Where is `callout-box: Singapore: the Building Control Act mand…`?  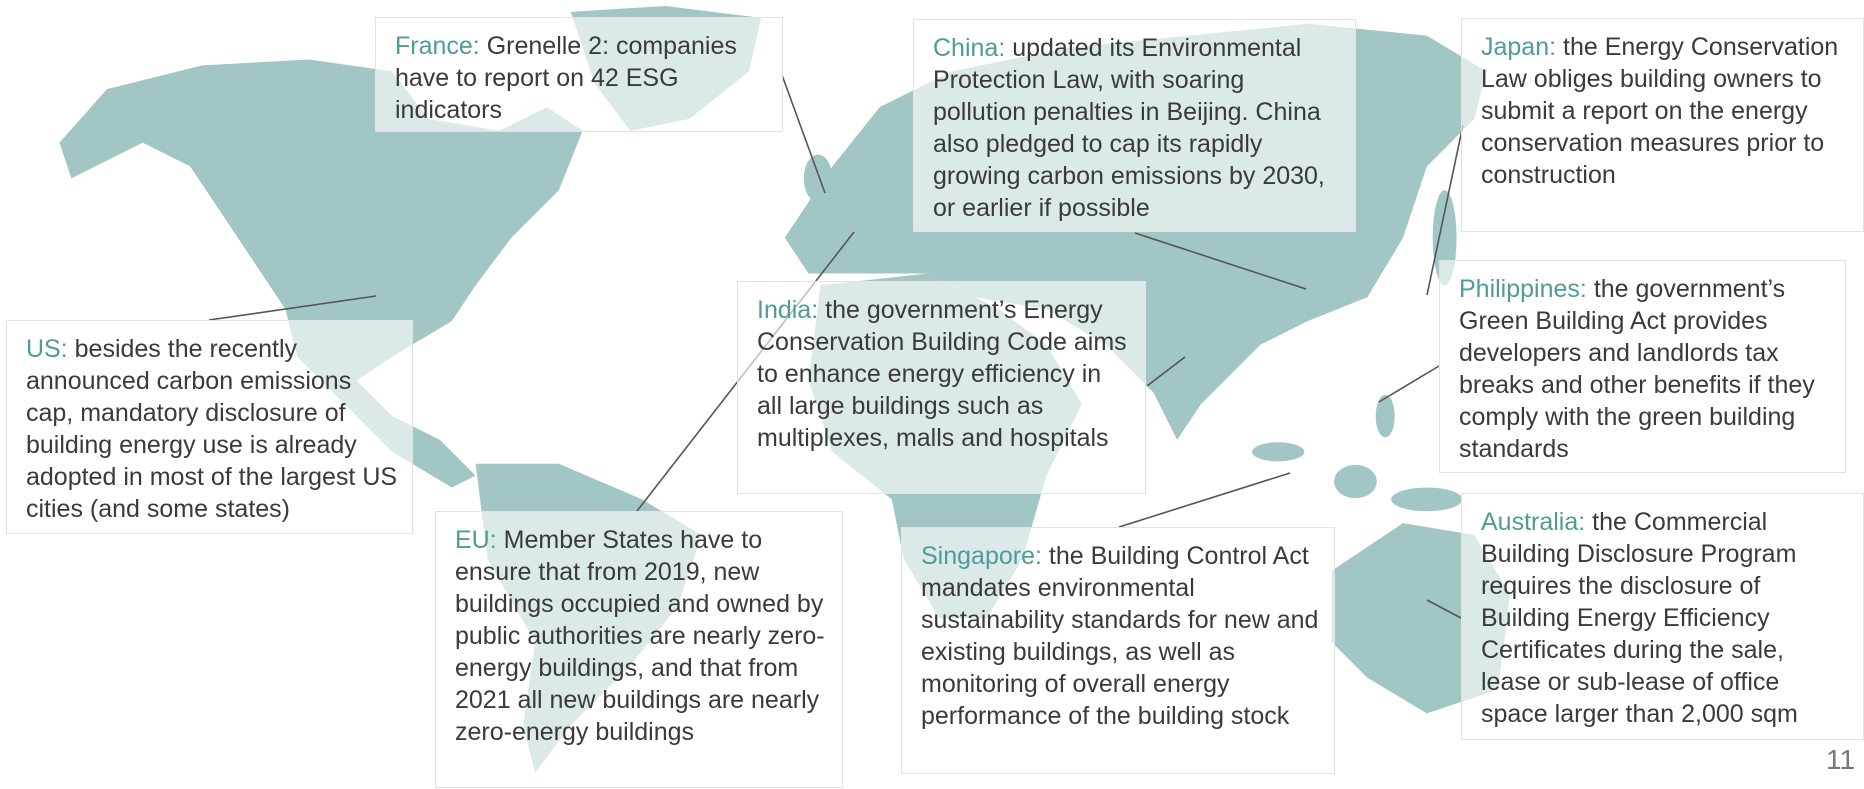 callout-box: Singapore: the Building Control Act mand… is located at coordinates (1118, 650).